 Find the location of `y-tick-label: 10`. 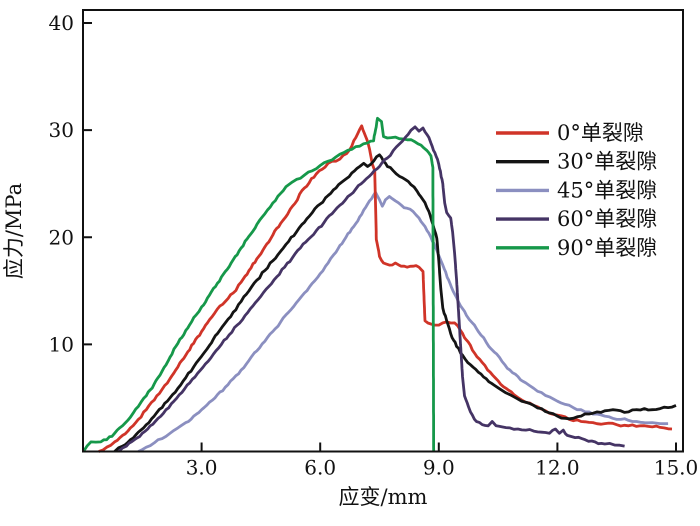

y-tick-label: 10 is located at coordinates (61, 344).